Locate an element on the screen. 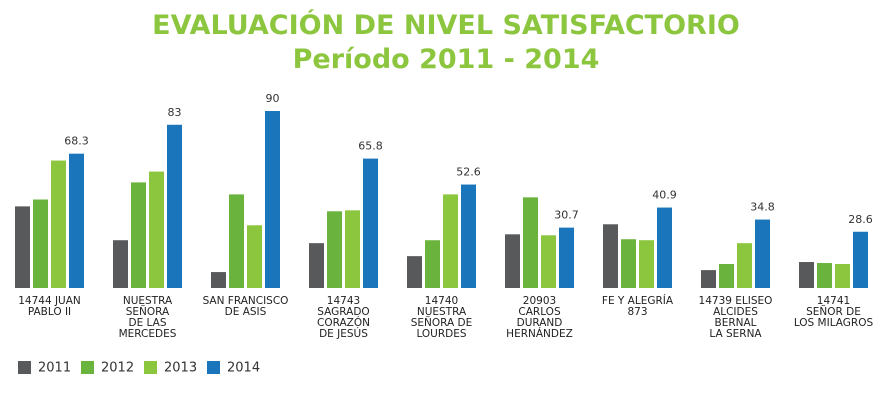 The width and height of the screenshot is (892, 403). chart-subtitle: Período 2011 - 2014 is located at coordinates (446, 59).